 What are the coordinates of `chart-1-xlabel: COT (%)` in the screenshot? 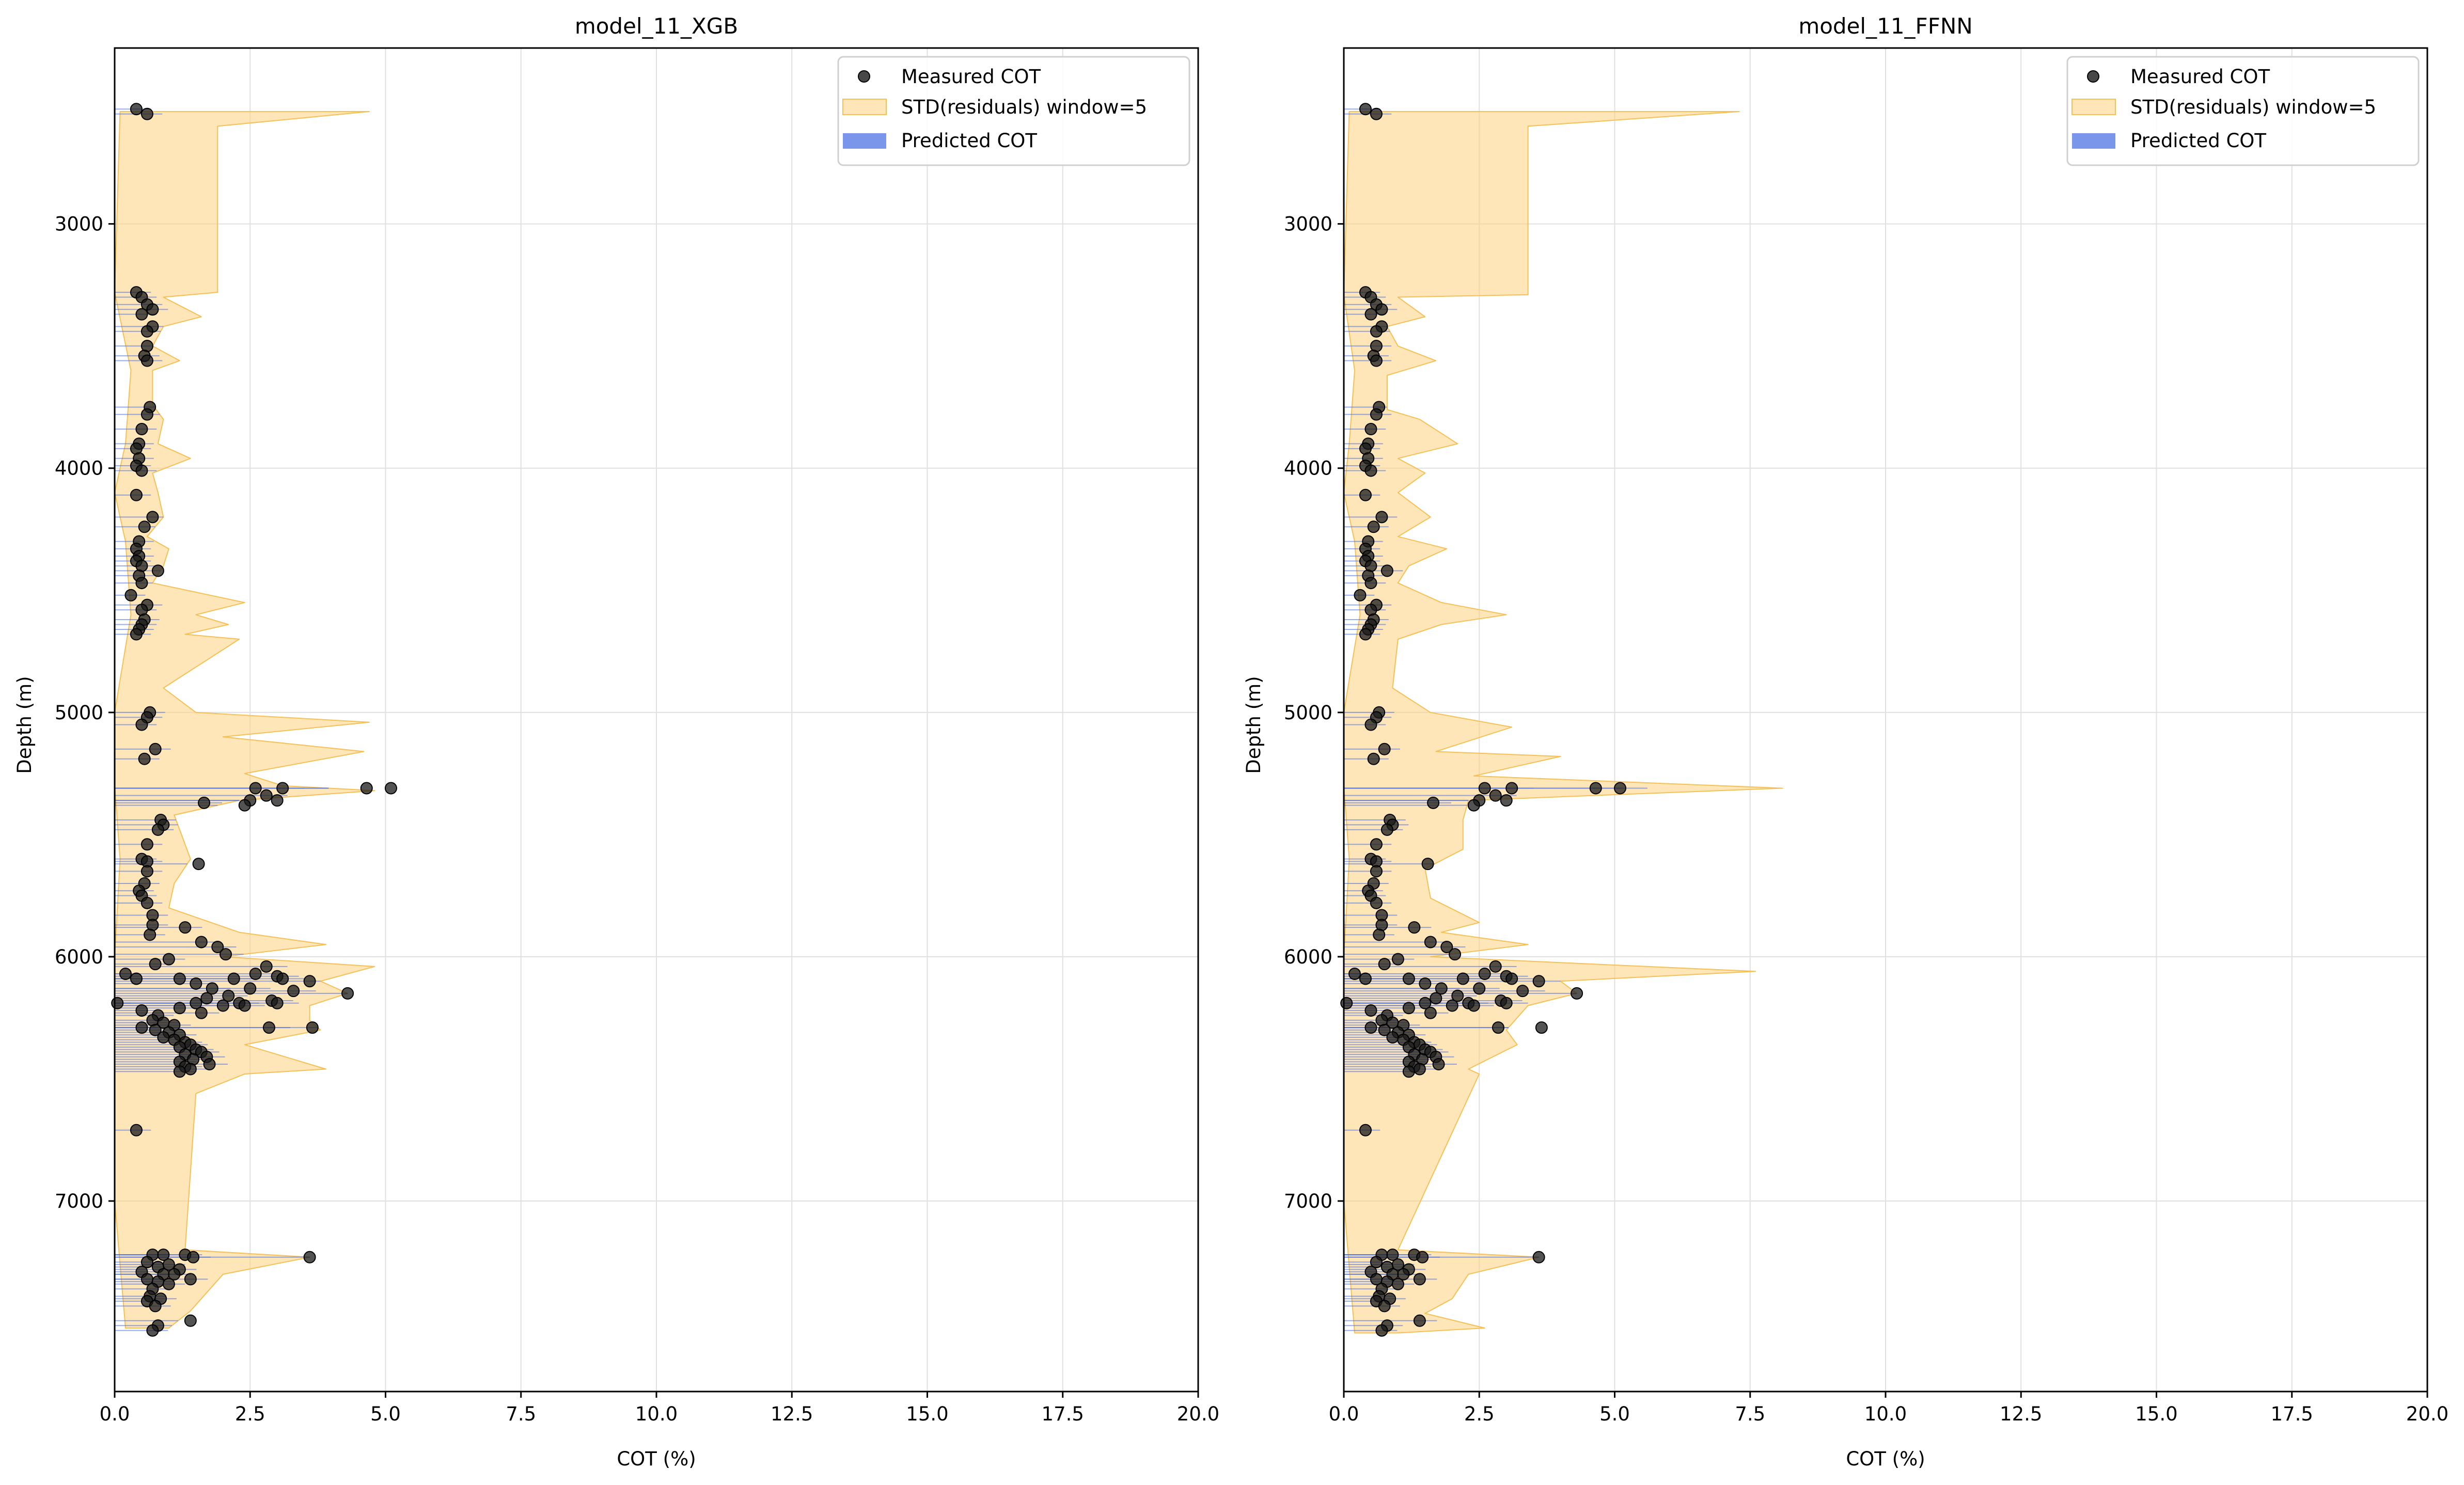 It's located at (1885, 1459).